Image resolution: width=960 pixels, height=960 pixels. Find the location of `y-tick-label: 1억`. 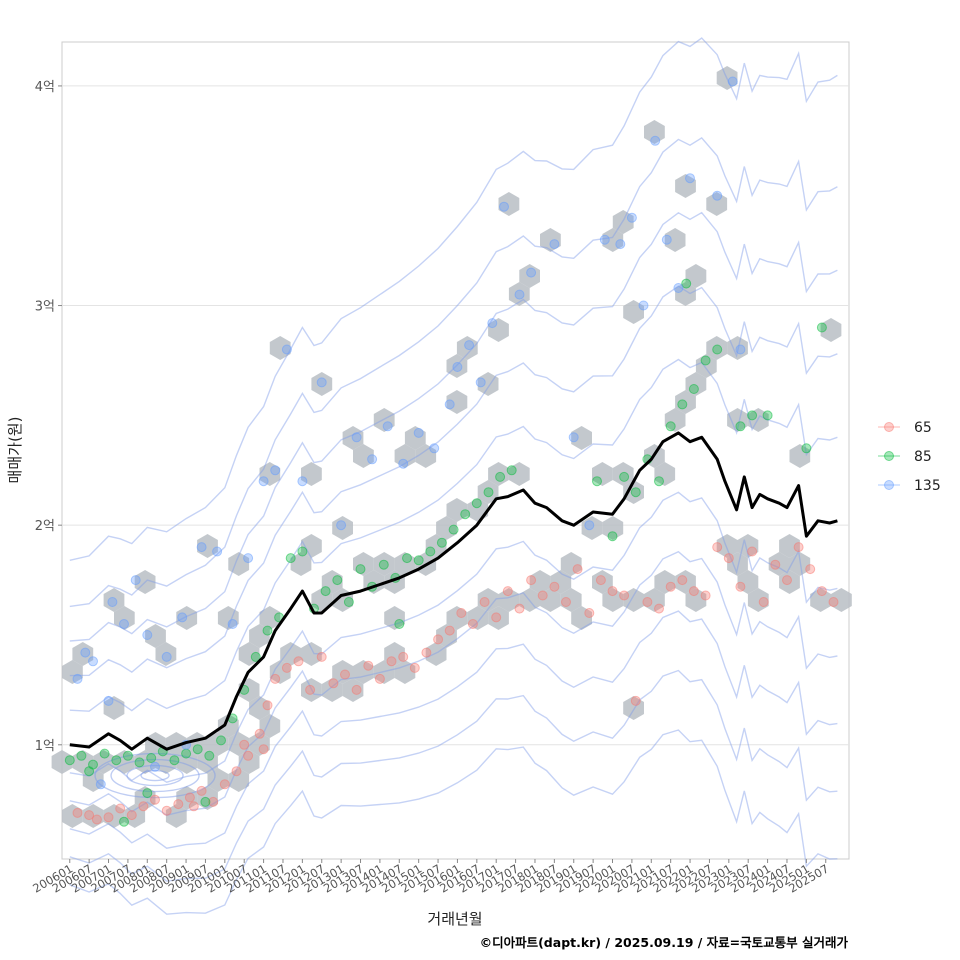

y-tick-label: 1억 is located at coordinates (45, 746).